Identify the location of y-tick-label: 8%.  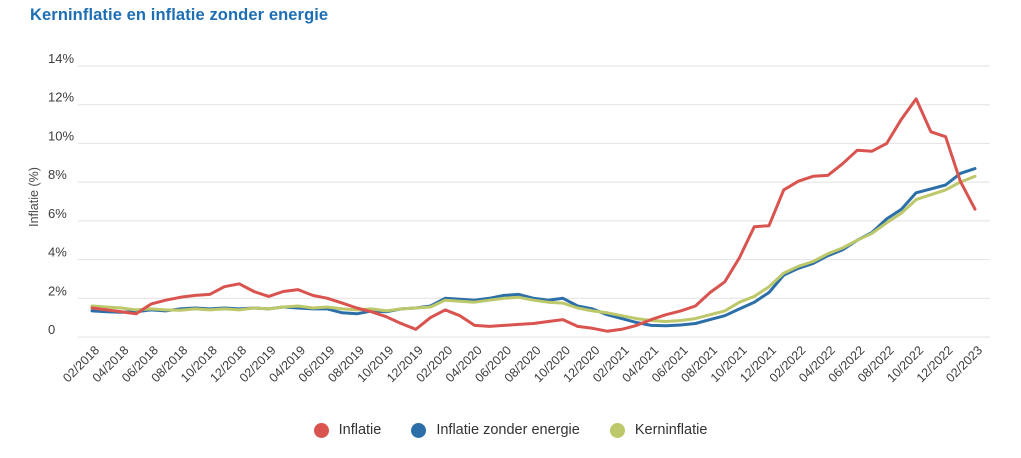
(57, 174).